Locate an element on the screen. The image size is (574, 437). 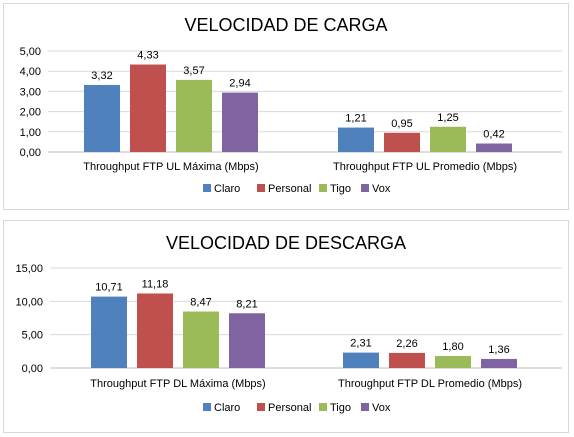
data-label: 3,32 is located at coordinates (101, 76).